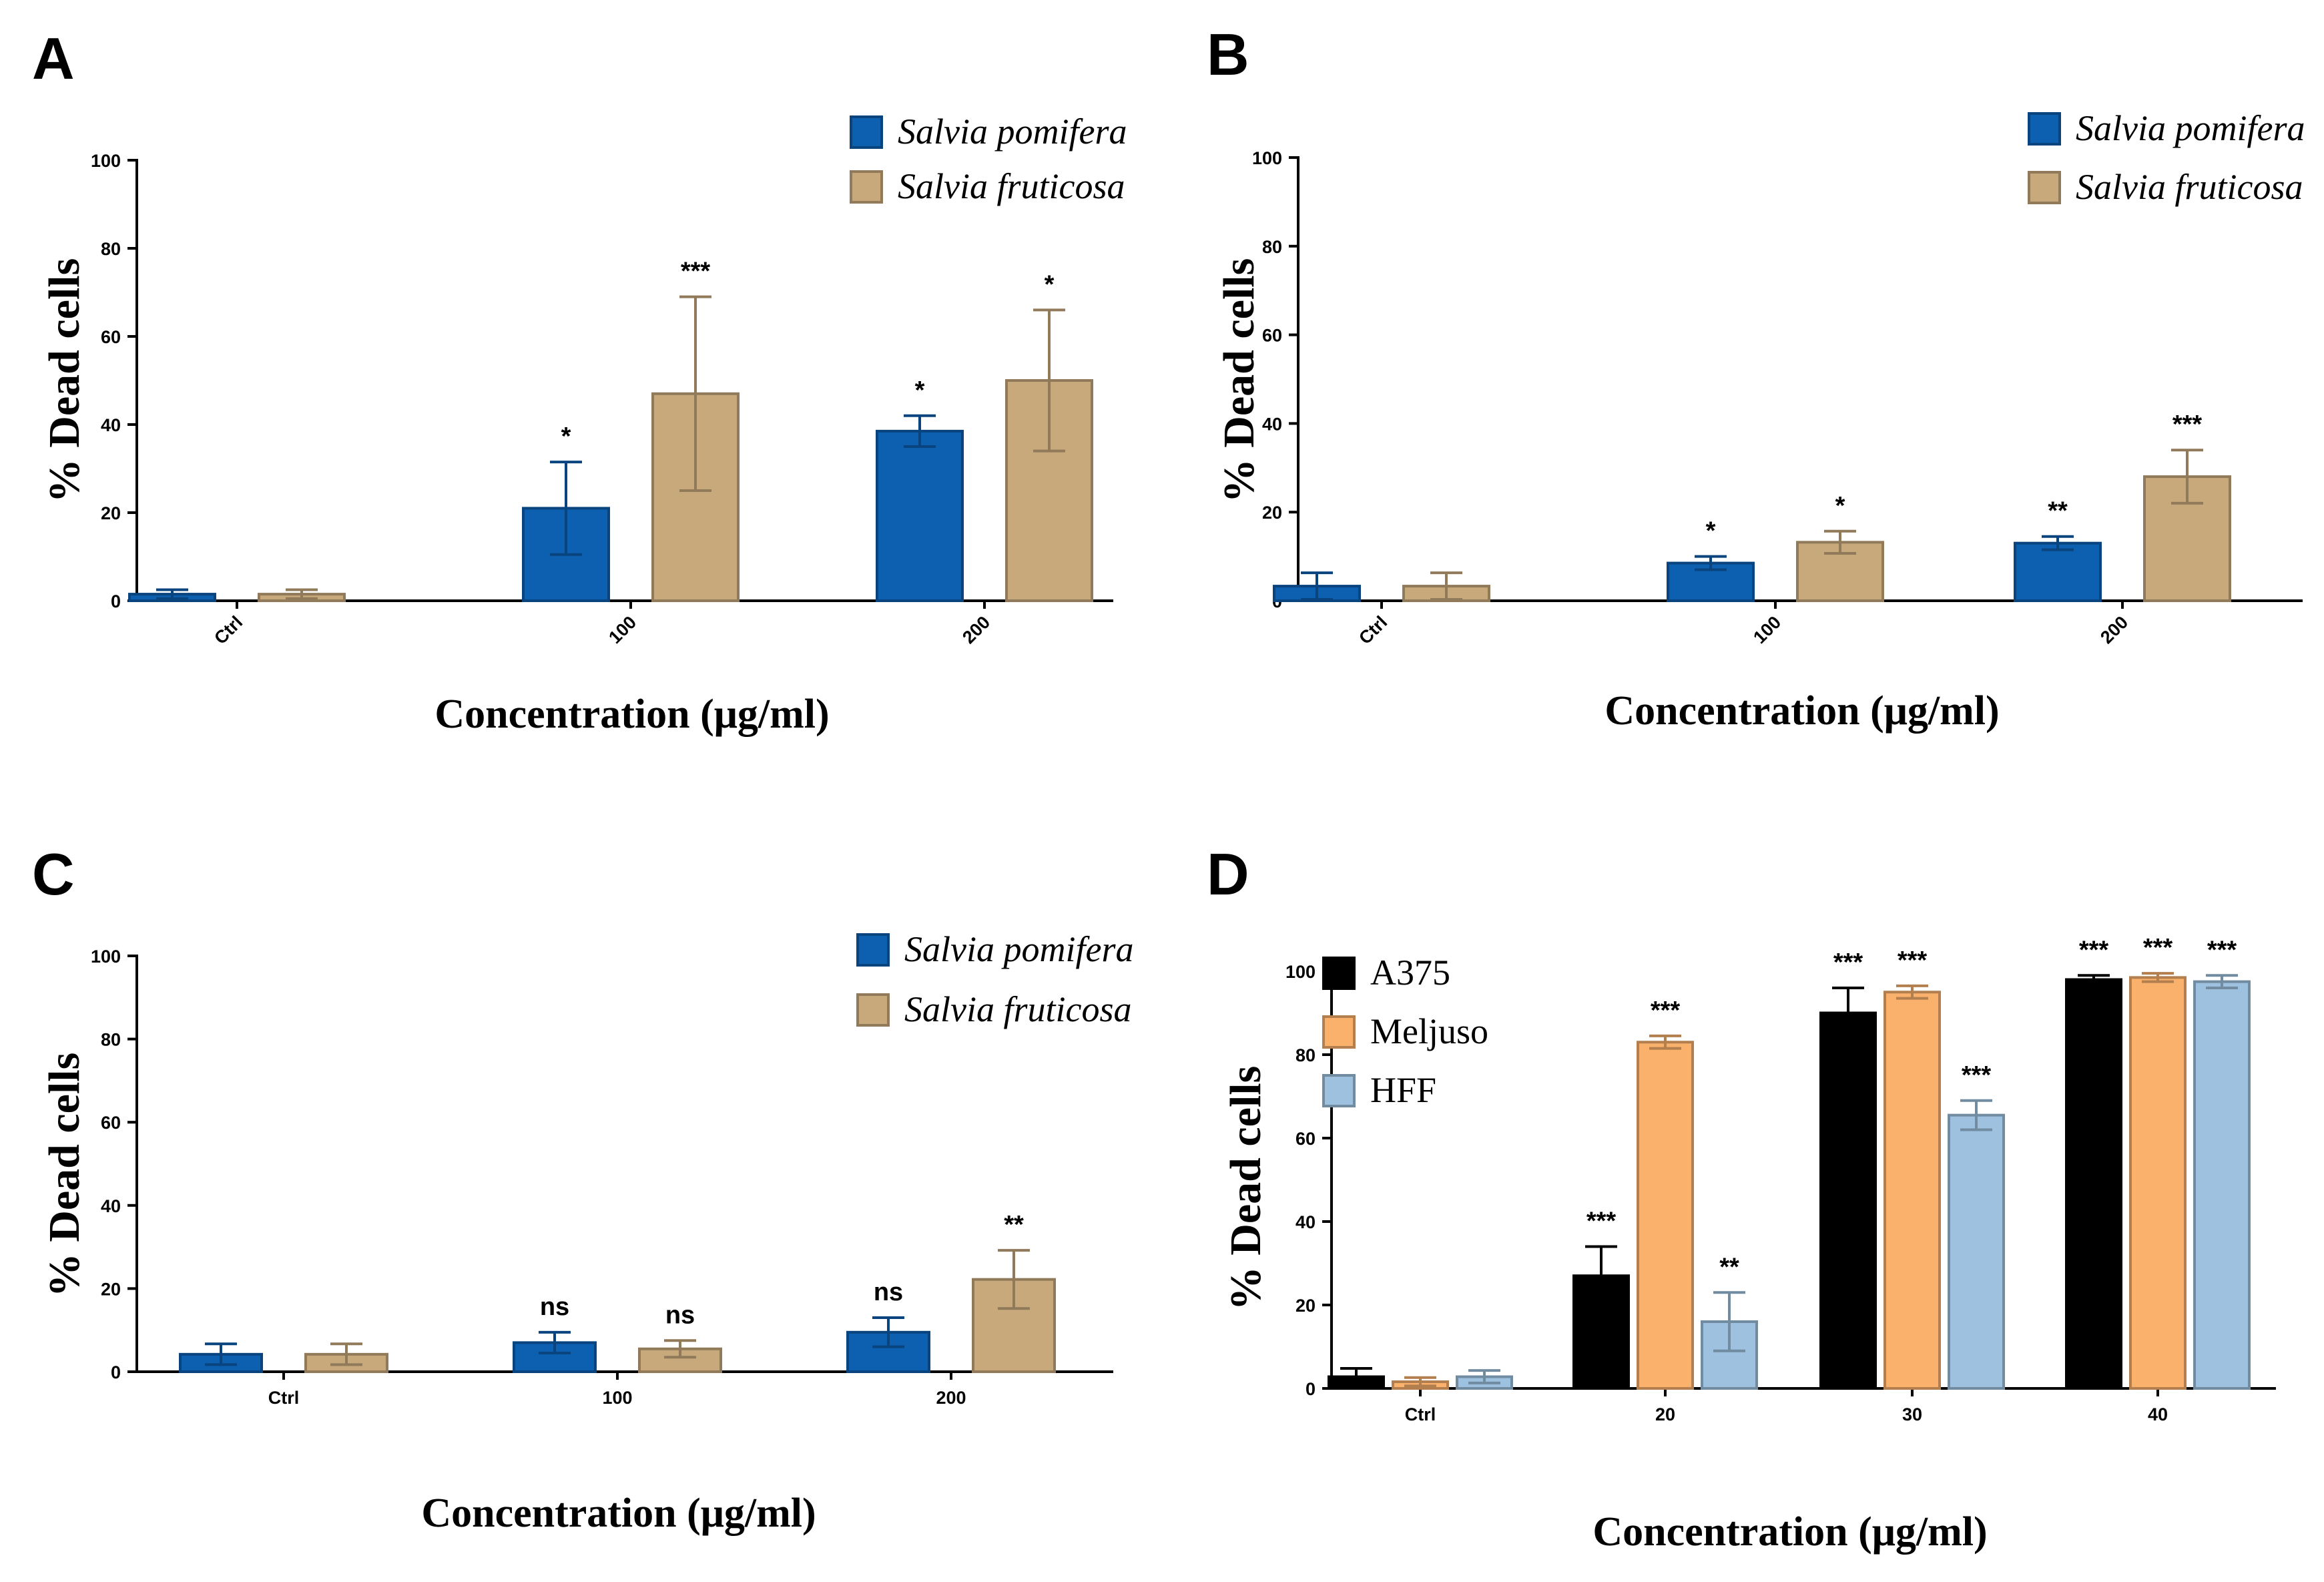 The width and height of the screenshot is (2324, 1582). What do you see at coordinates (53, 58) in the screenshot?
I see `panel-letter: A` at bounding box center [53, 58].